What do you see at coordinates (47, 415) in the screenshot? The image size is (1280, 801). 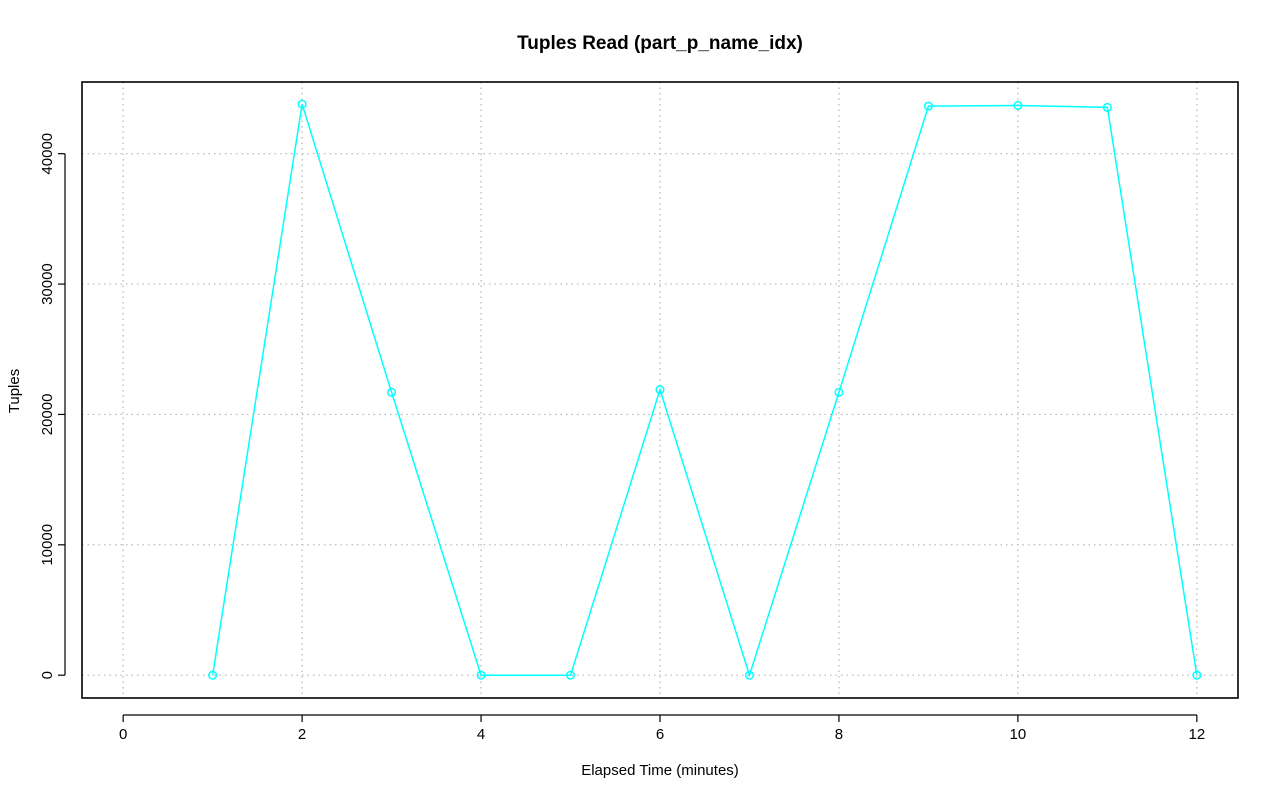 I see `y-tick-label: 20000` at bounding box center [47, 415].